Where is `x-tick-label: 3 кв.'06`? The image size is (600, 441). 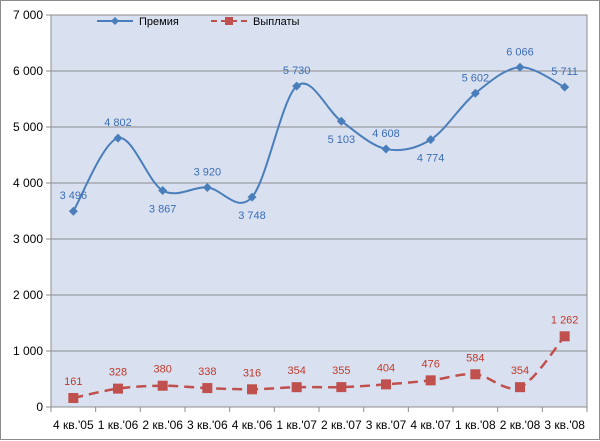 x-tick-label: 3 кв.'06 is located at coordinates (207, 425).